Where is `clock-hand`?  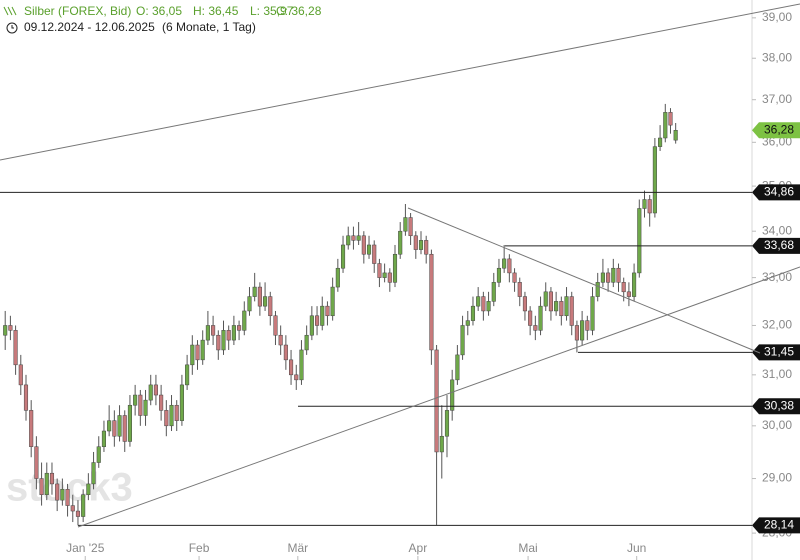 clock-hand is located at coordinates (12, 27).